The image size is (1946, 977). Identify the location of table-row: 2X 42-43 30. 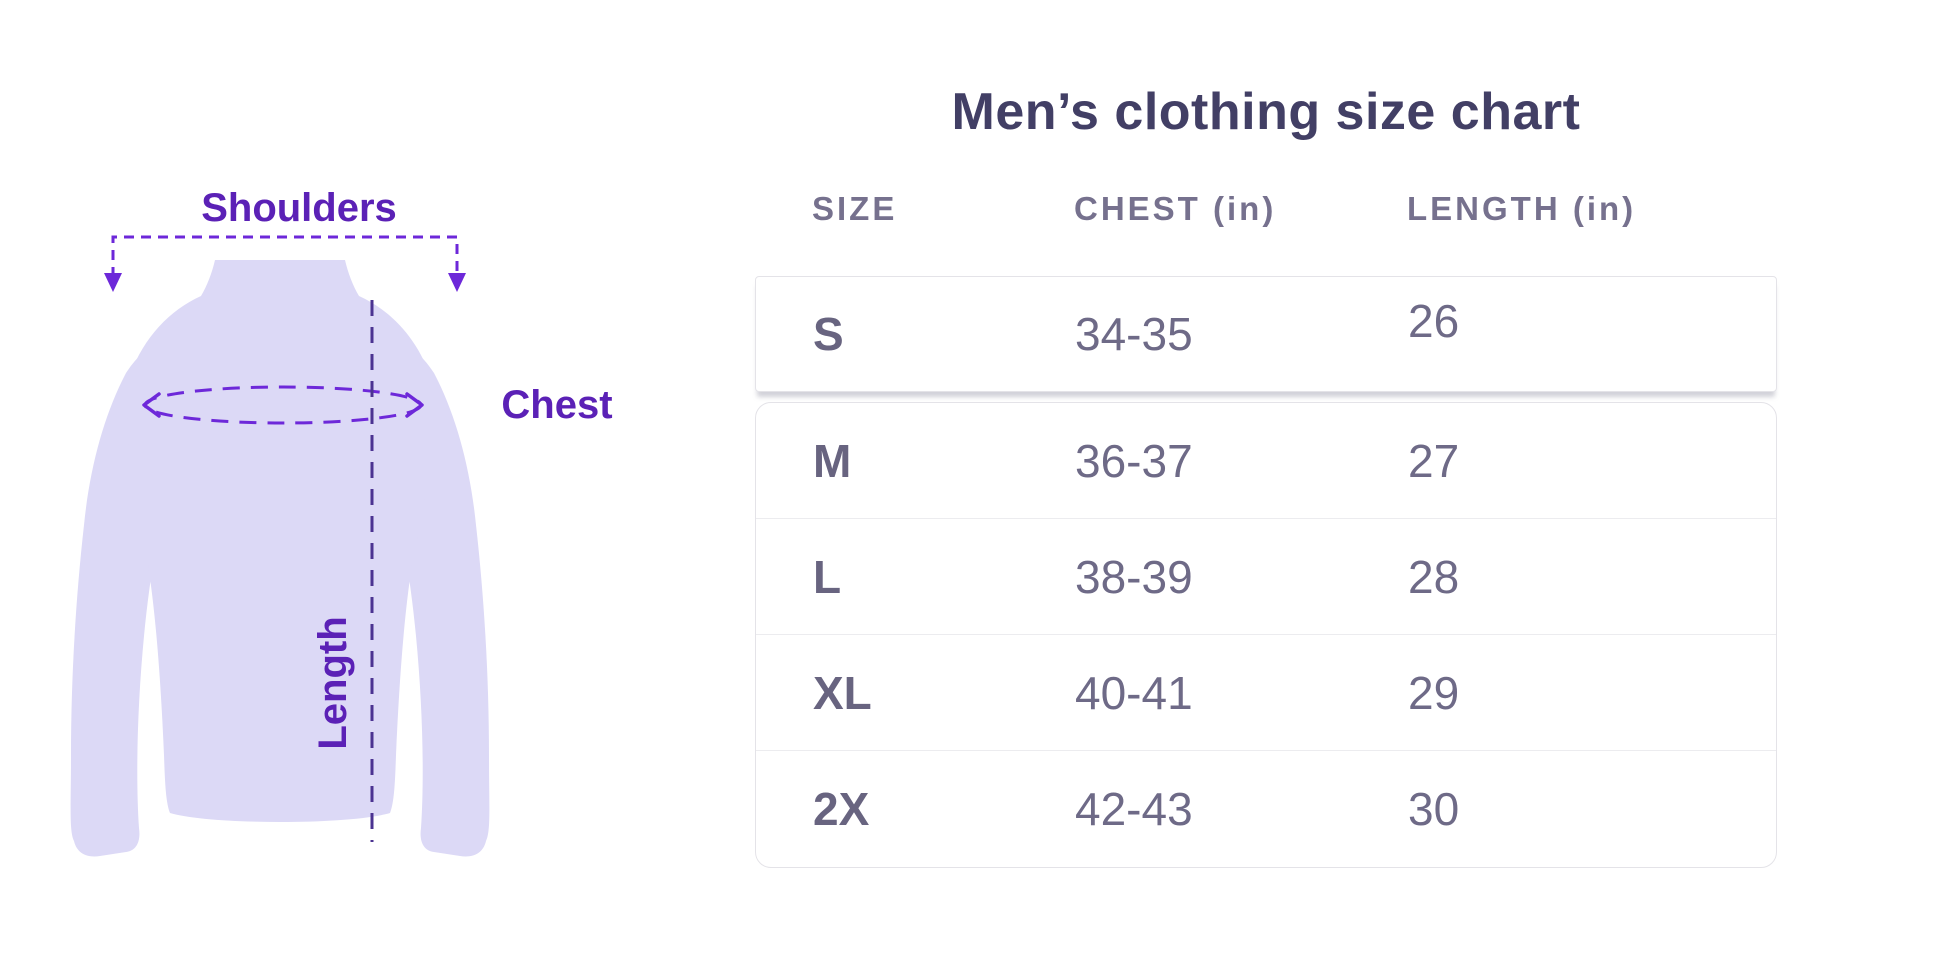
(1266, 809).